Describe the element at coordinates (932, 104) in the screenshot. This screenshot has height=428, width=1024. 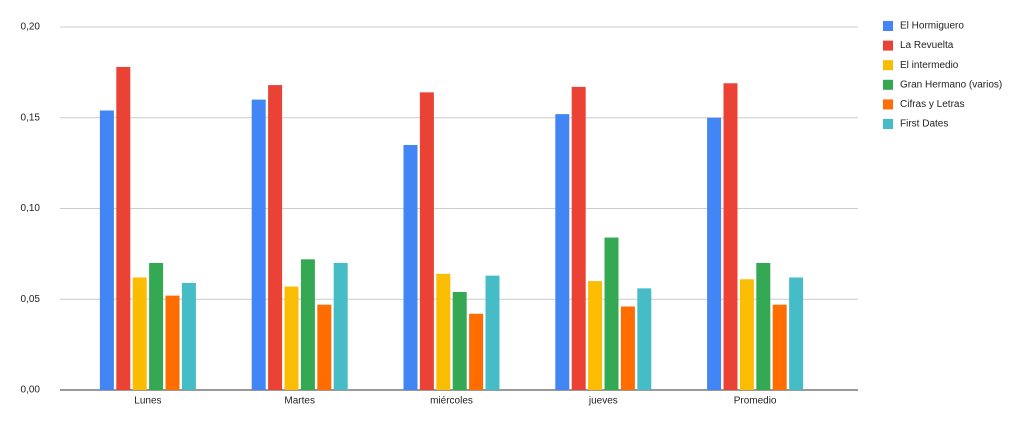
I see `legend-label: Cifras y Letras` at that location.